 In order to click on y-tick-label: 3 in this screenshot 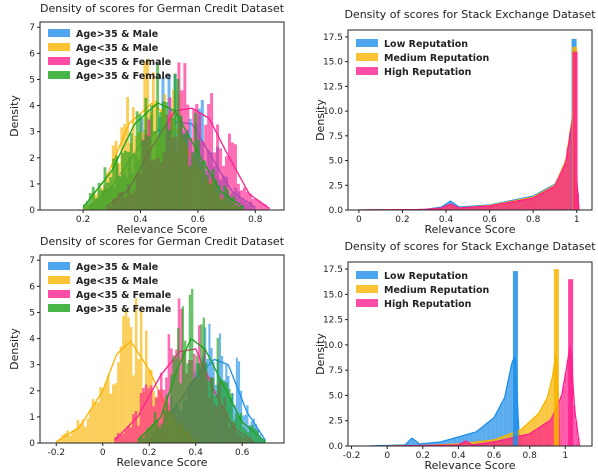, I will do `click(32, 366)`.